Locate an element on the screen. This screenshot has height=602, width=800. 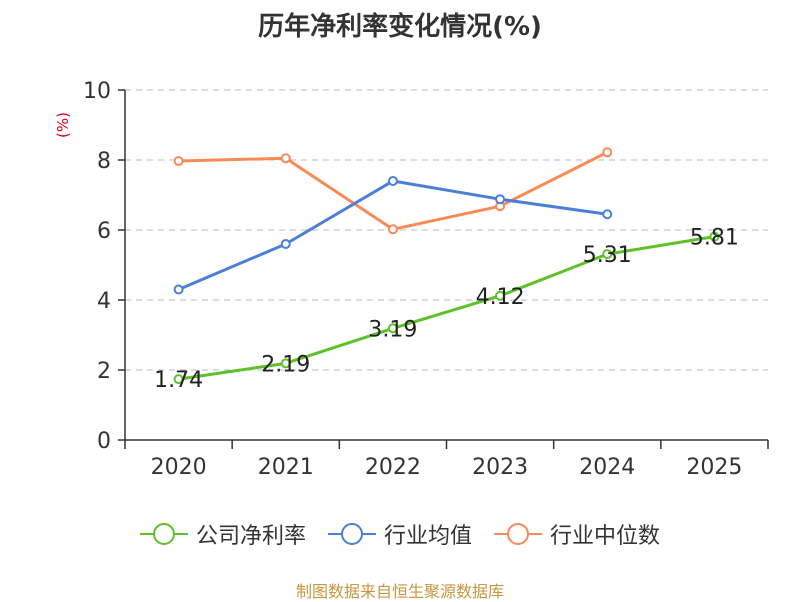
y-tick-label: 6 is located at coordinates (104, 231).